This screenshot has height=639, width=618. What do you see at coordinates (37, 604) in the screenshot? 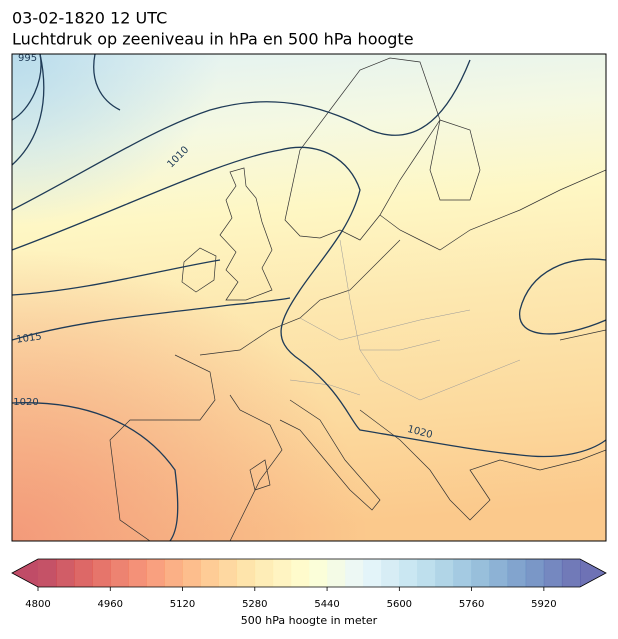
I see `colorbar-tick-label: 4800` at bounding box center [37, 604].